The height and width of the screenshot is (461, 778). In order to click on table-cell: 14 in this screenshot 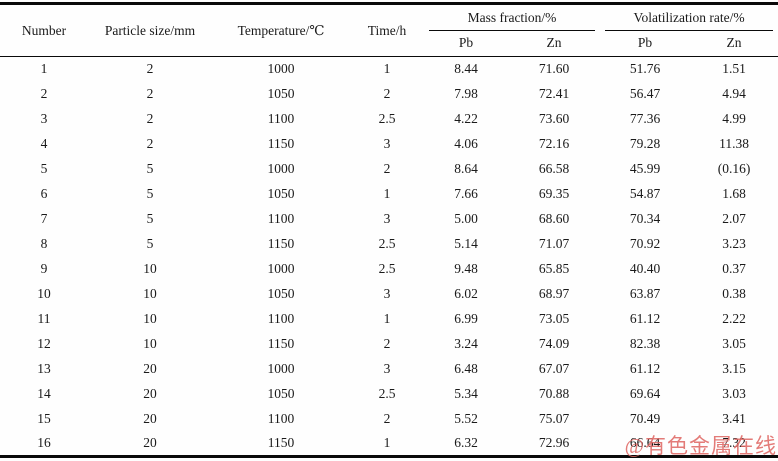, I will do `click(44, 393)`.